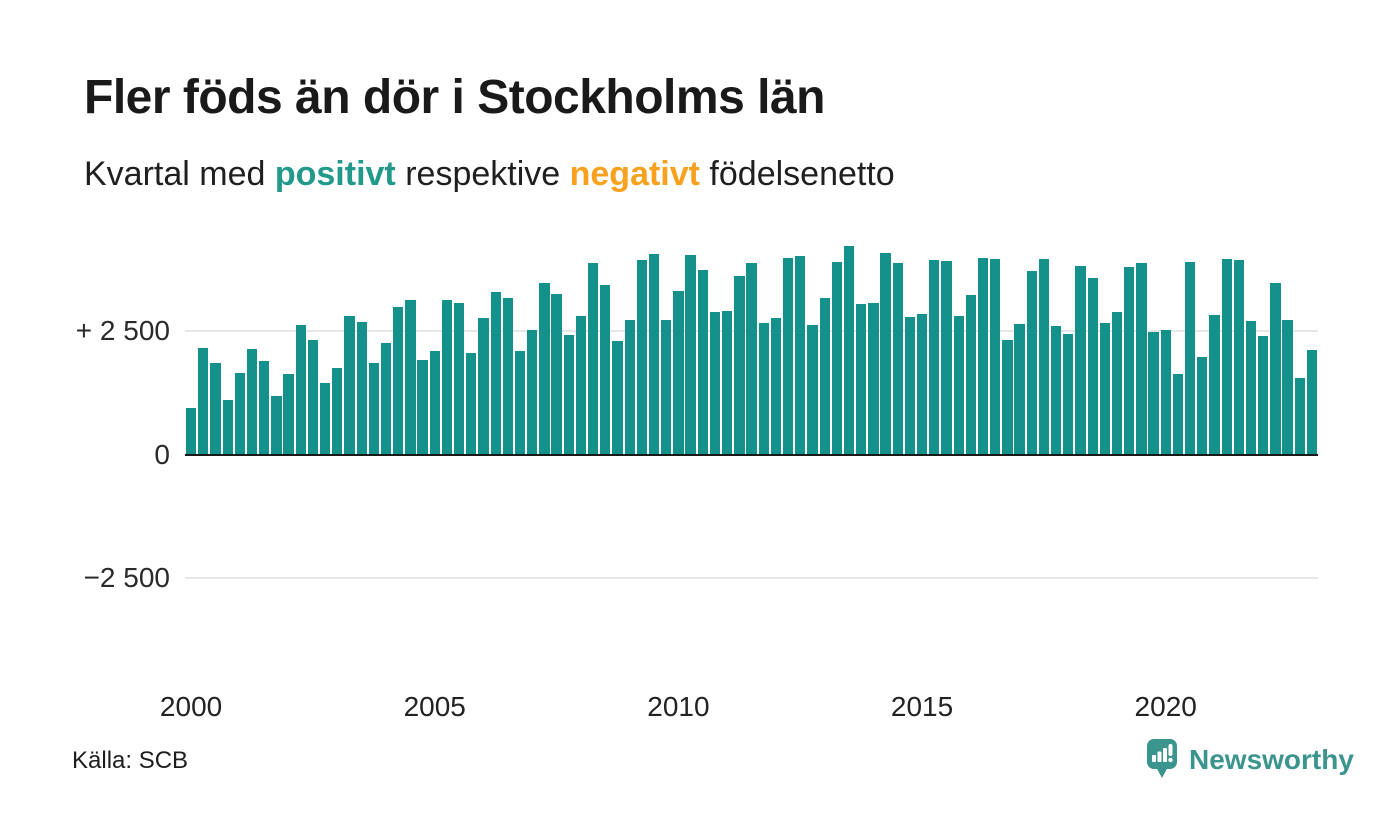 The image size is (1400, 840). What do you see at coordinates (374, 408) in the screenshot?
I see `bar-2003Q4` at bounding box center [374, 408].